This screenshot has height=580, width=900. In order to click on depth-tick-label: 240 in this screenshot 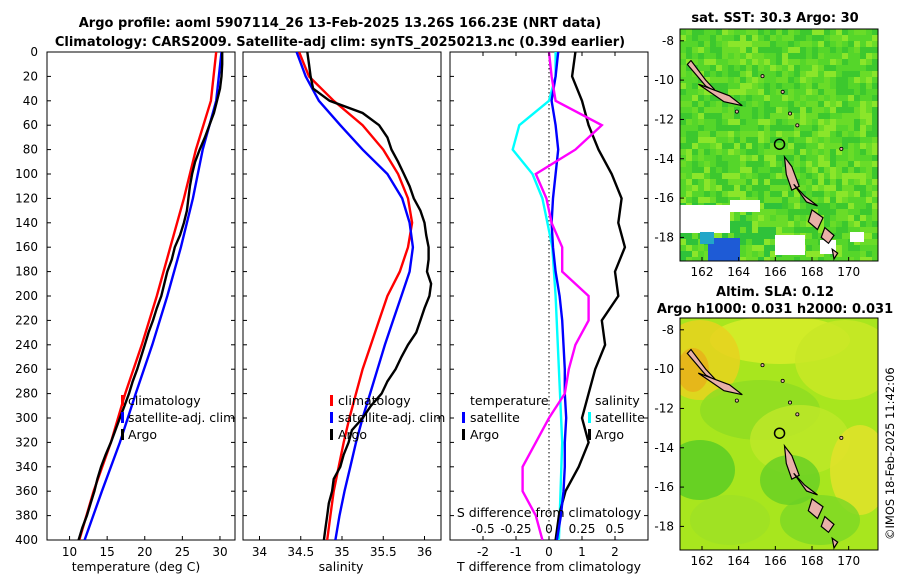, I will do `click(26, 345)`.